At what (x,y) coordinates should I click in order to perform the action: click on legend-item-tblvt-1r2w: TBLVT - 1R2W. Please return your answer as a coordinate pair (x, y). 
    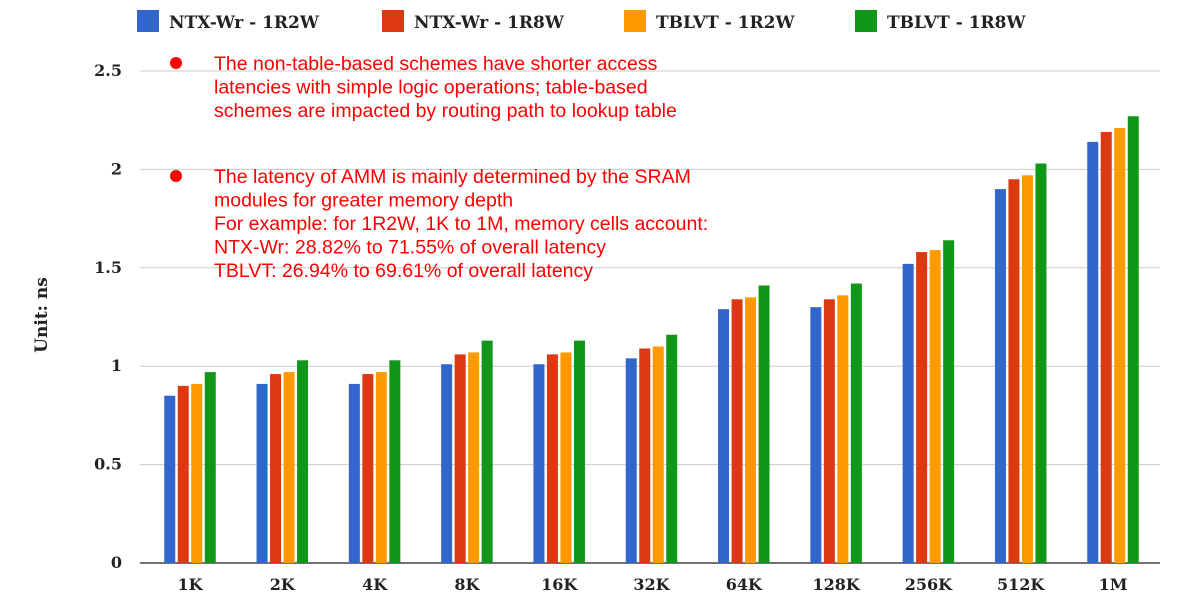
    Looking at the image, I should click on (709, 21).